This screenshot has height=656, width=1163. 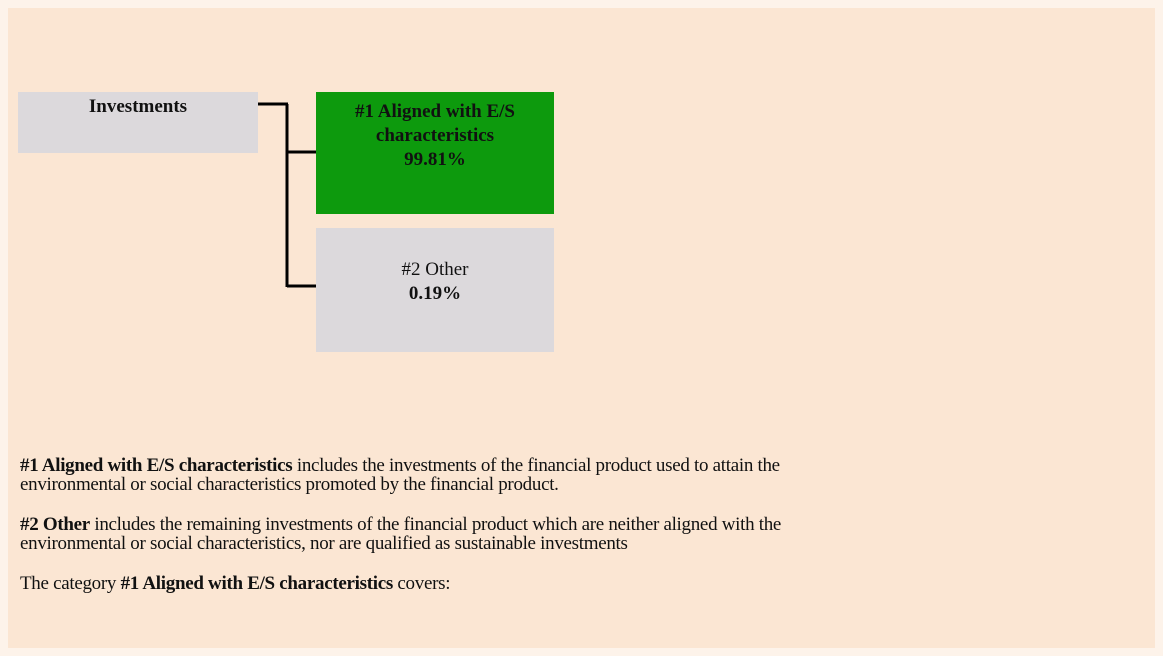 What do you see at coordinates (55, 524) in the screenshot?
I see `note-lead: #2 Other` at bounding box center [55, 524].